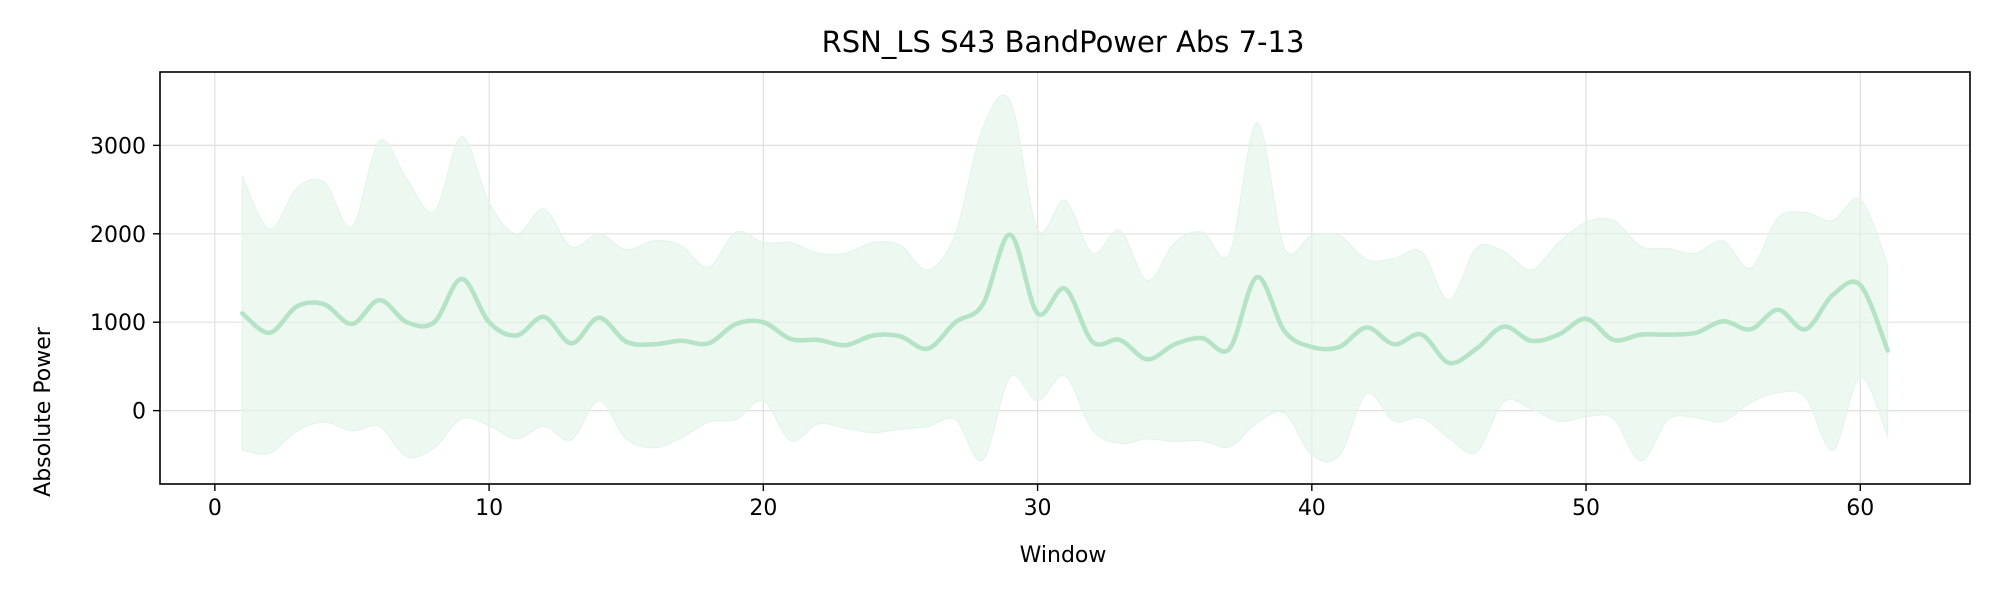 Image resolution: width=2000 pixels, height=600 pixels. Describe the element at coordinates (125, 279) in the screenshot. I see `y-axis: 0 1000 2000 3000` at that location.